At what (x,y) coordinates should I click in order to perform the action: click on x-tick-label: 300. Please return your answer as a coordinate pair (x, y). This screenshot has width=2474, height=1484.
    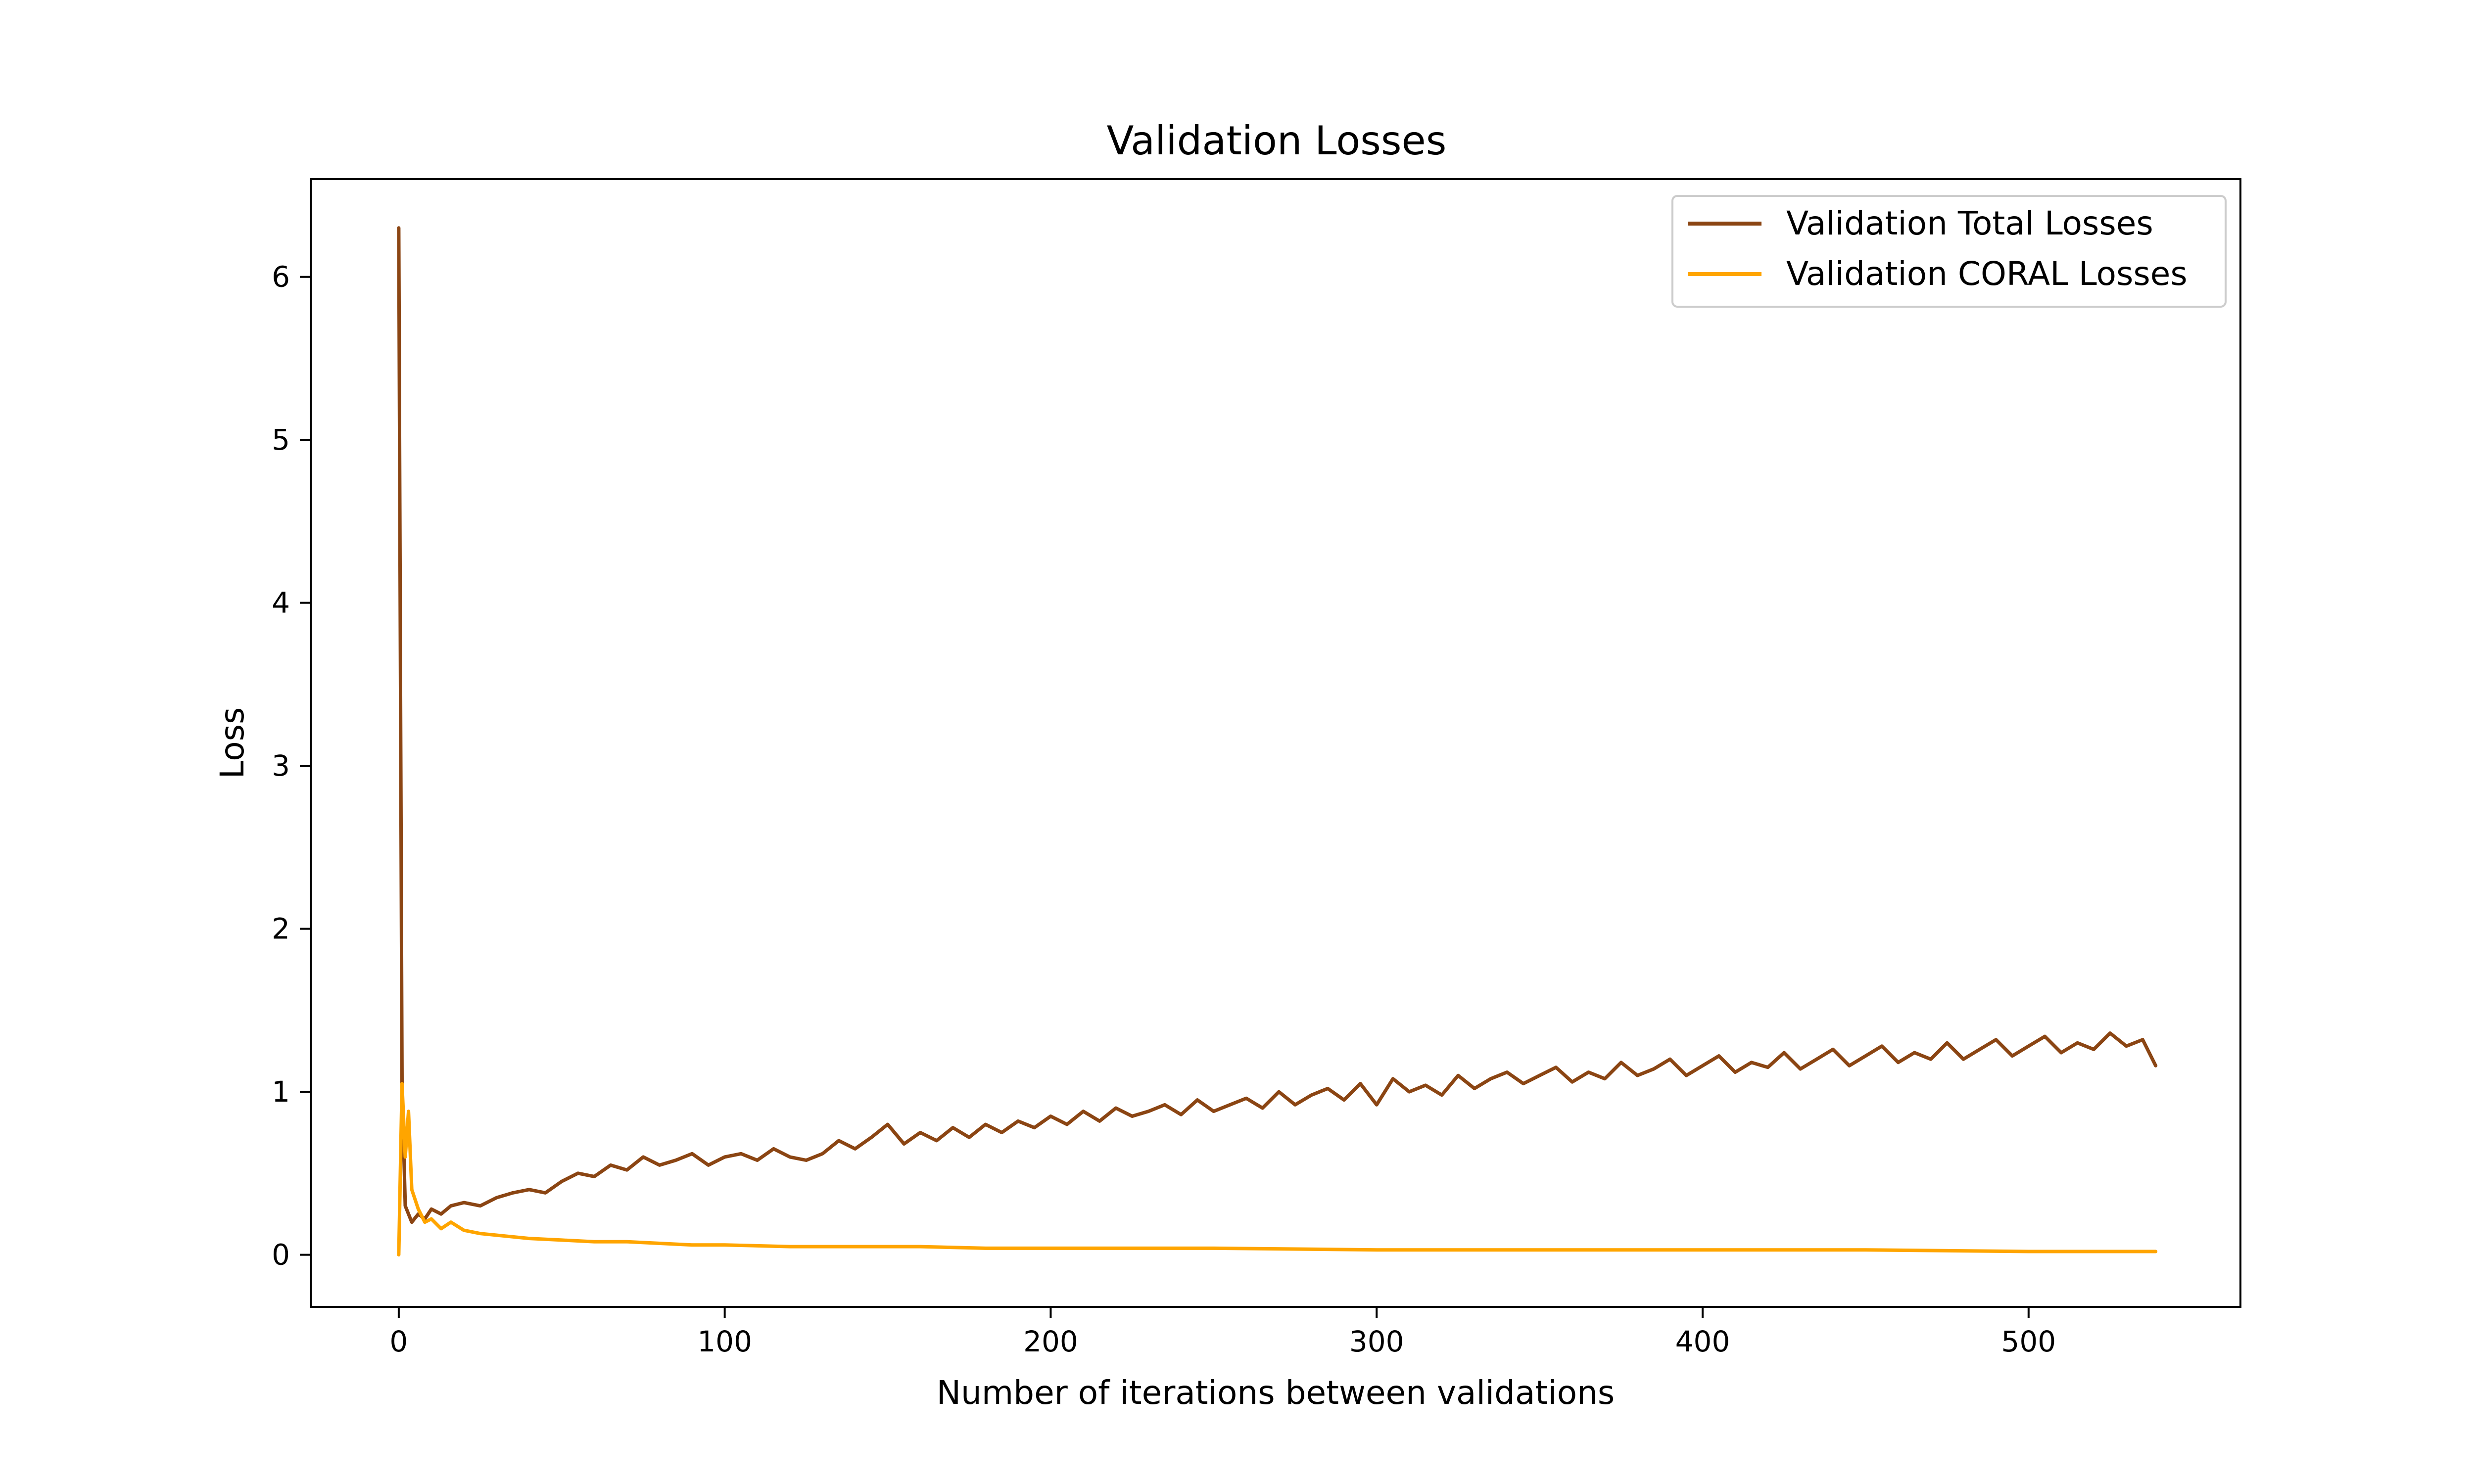
    Looking at the image, I should click on (1376, 1341).